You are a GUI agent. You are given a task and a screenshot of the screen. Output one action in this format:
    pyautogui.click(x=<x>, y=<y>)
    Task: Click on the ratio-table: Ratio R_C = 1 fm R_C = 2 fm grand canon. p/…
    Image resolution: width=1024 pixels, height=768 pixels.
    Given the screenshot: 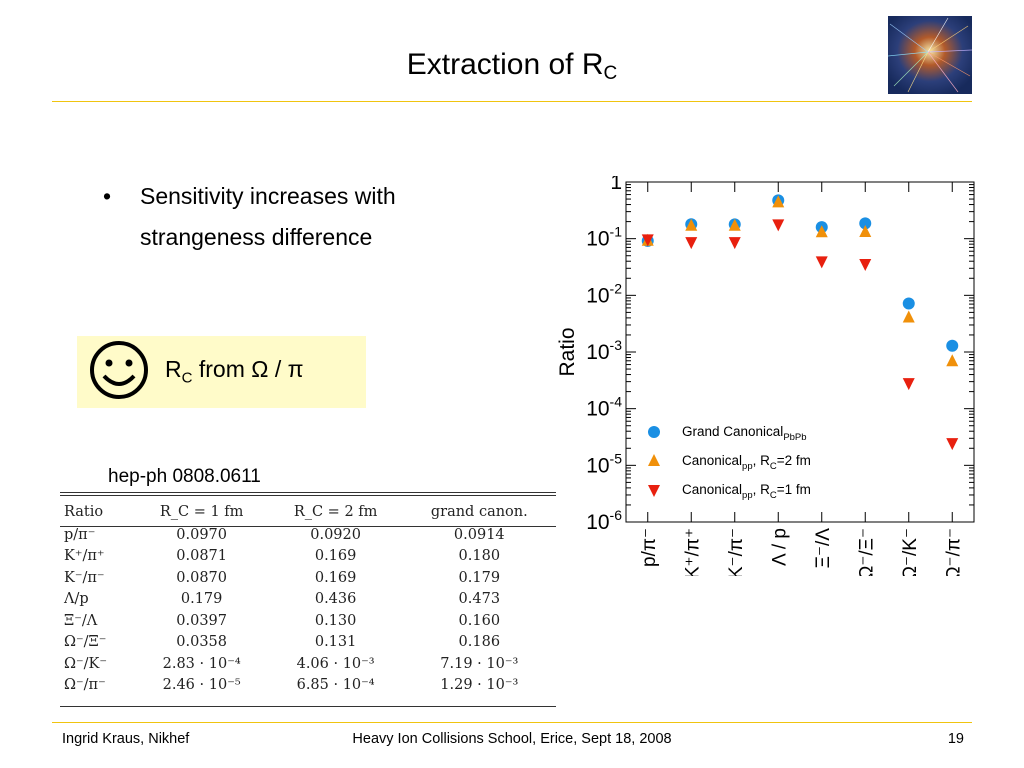 What is the action you would take?
    pyautogui.click(x=308, y=601)
    